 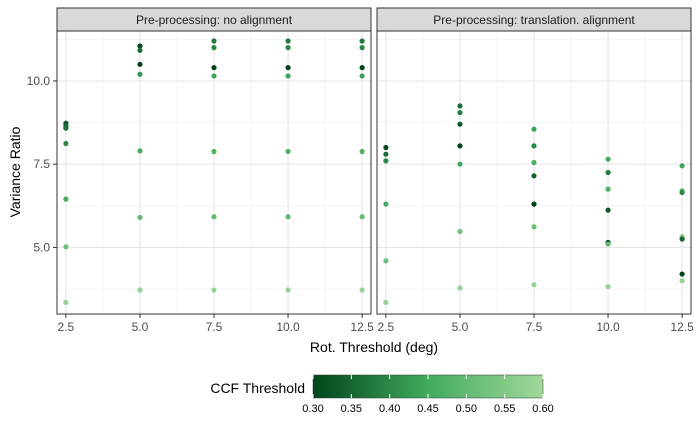 What do you see at coordinates (39, 81) in the screenshot?
I see `y-tick-label: 10.0` at bounding box center [39, 81].